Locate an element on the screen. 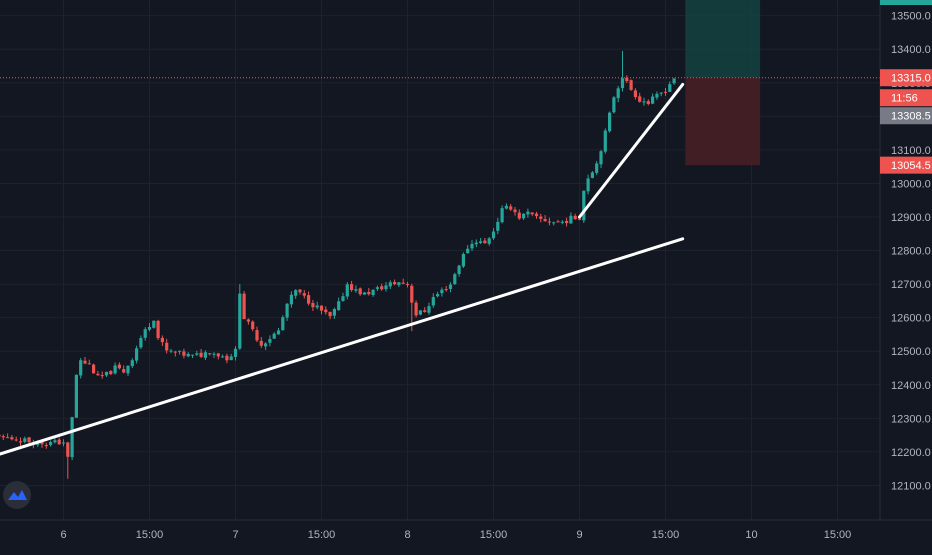  target-tag-edge is located at coordinates (906, 2).